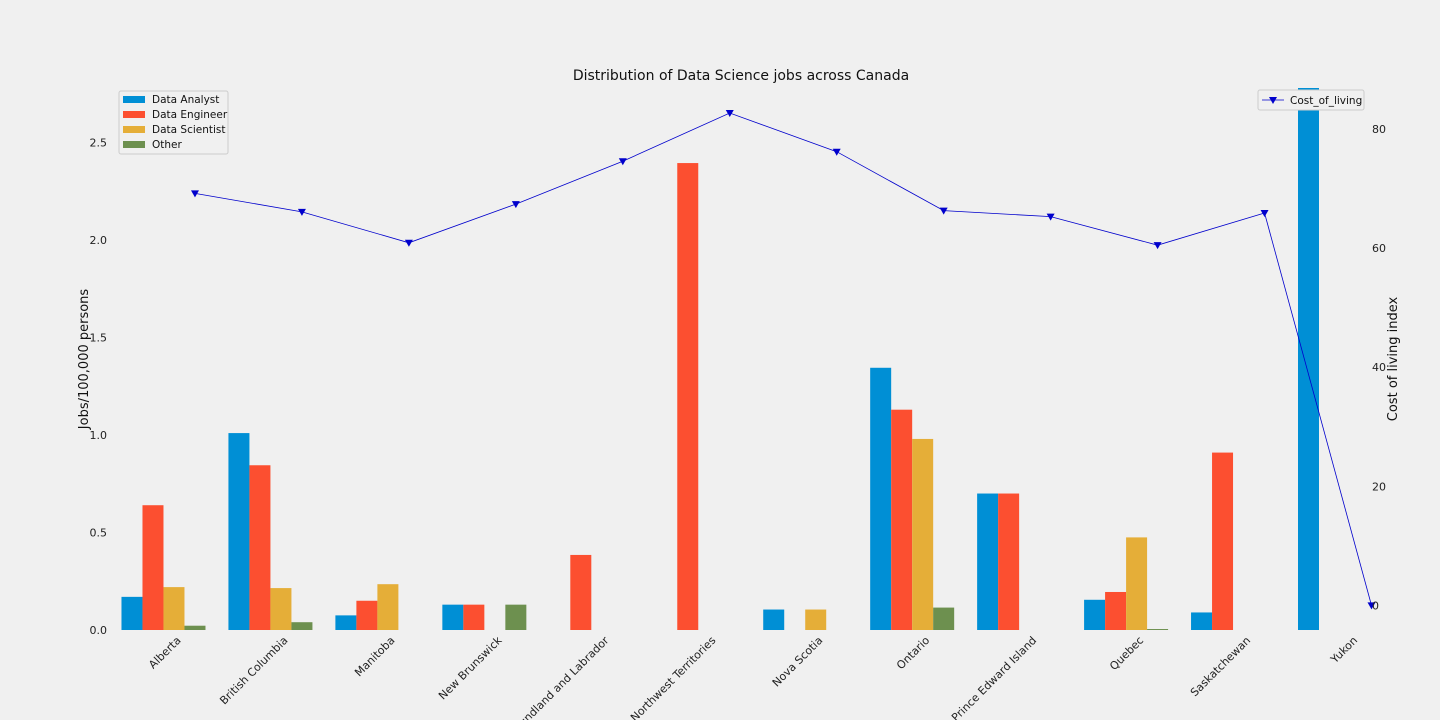 The width and height of the screenshot is (1440, 720). I want to click on legend-box, so click(173, 122).